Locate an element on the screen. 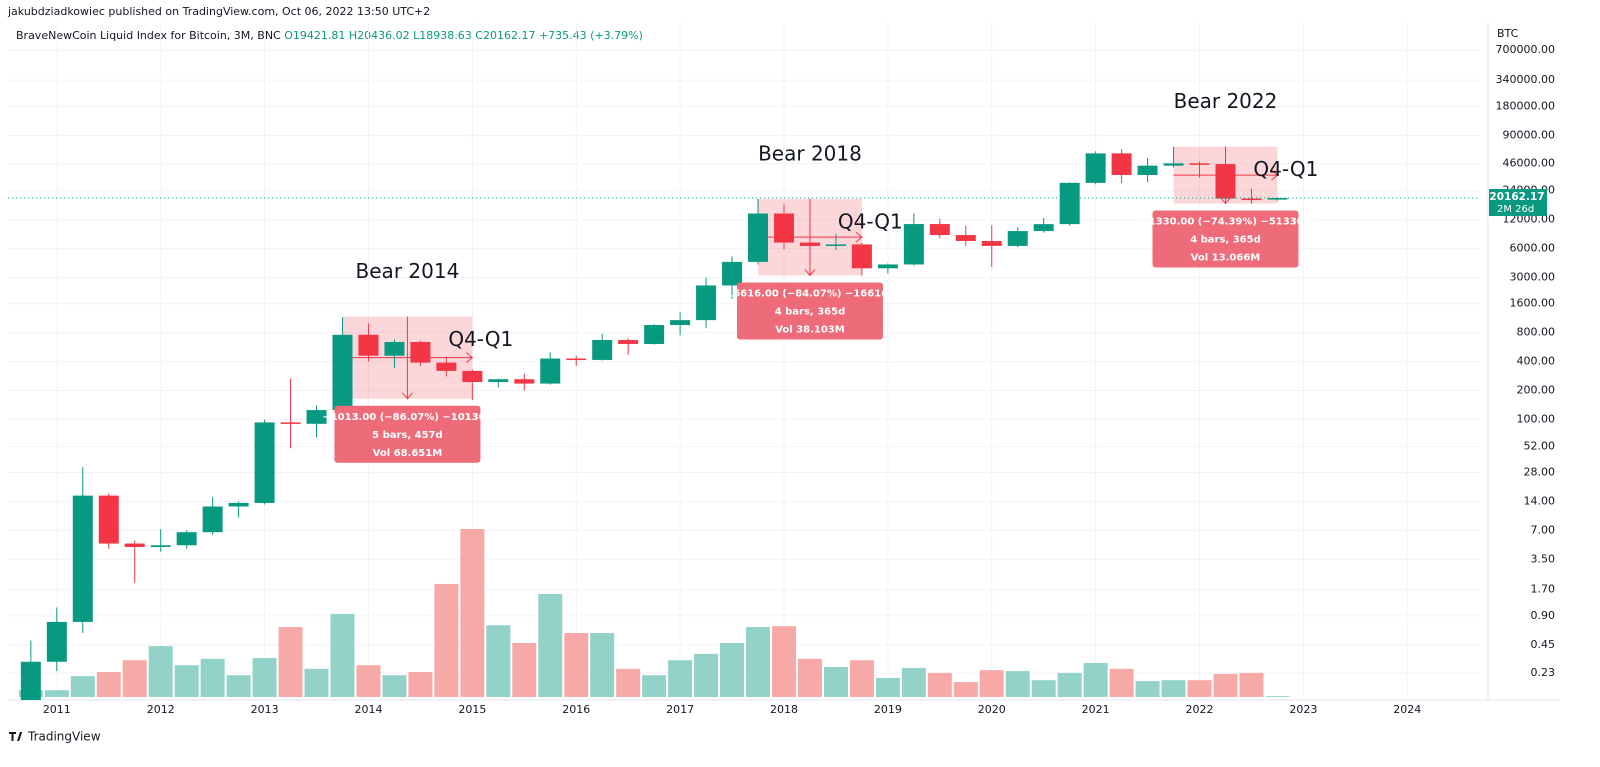 This screenshot has width=1600, height=767. y-tick-label: 100.00 is located at coordinates (1536, 418).